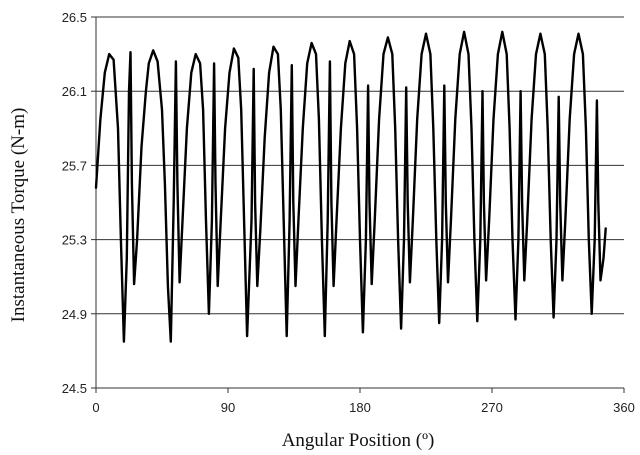  What do you see at coordinates (18, 215) in the screenshot?
I see `y-axis-label: Instantaneous Torque (N-m)` at bounding box center [18, 215].